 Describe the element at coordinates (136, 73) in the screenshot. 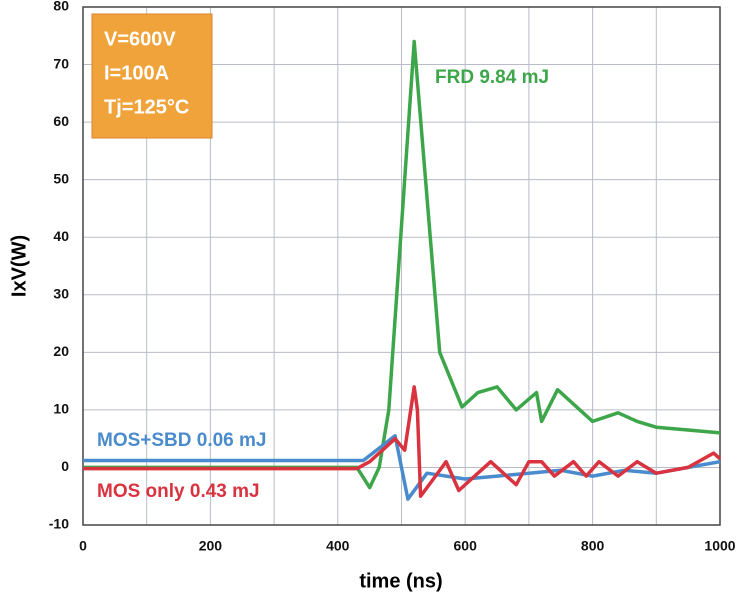

I see `annotation: I=100A` at that location.